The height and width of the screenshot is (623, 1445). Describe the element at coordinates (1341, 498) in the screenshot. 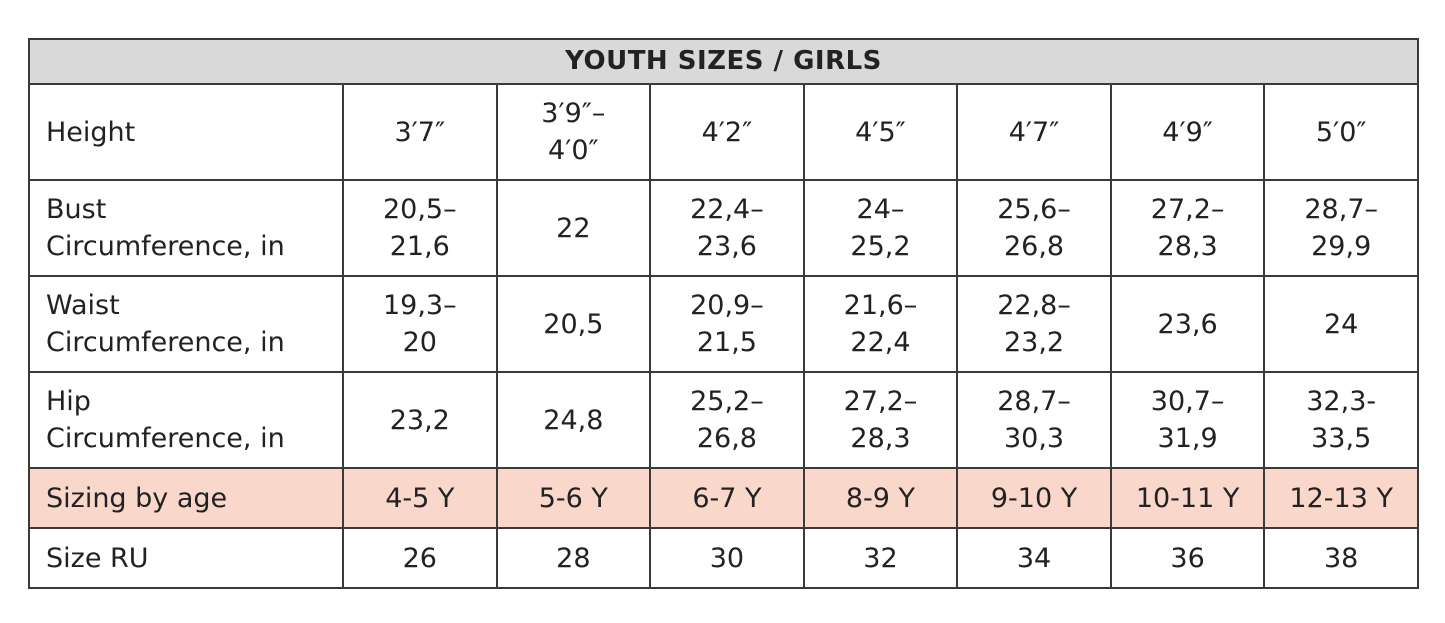

I see `cell: 12-13 Y` at that location.